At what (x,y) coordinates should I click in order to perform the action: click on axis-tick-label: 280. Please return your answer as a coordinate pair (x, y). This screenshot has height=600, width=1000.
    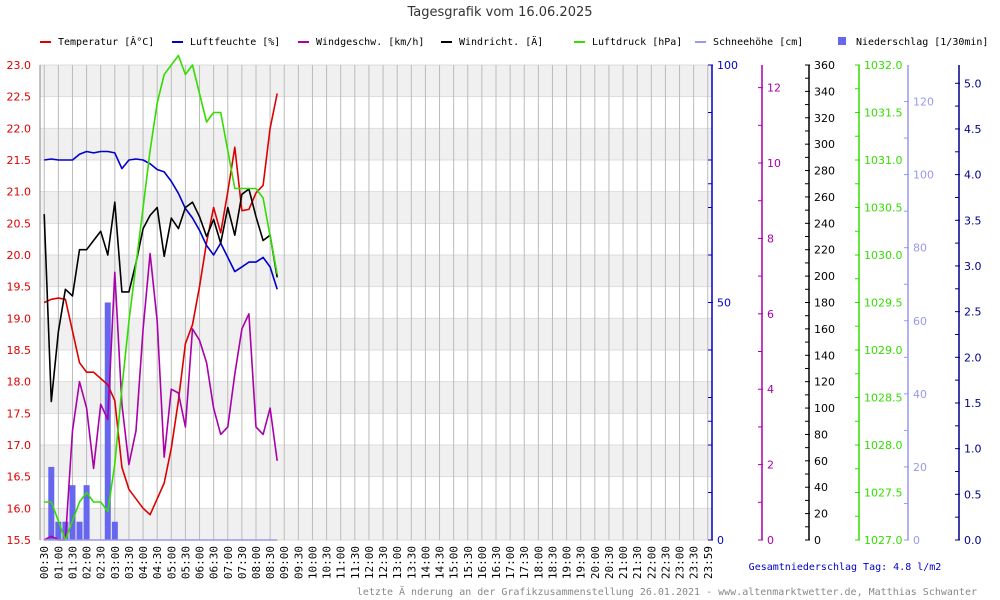
    Looking at the image, I should click on (824, 171).